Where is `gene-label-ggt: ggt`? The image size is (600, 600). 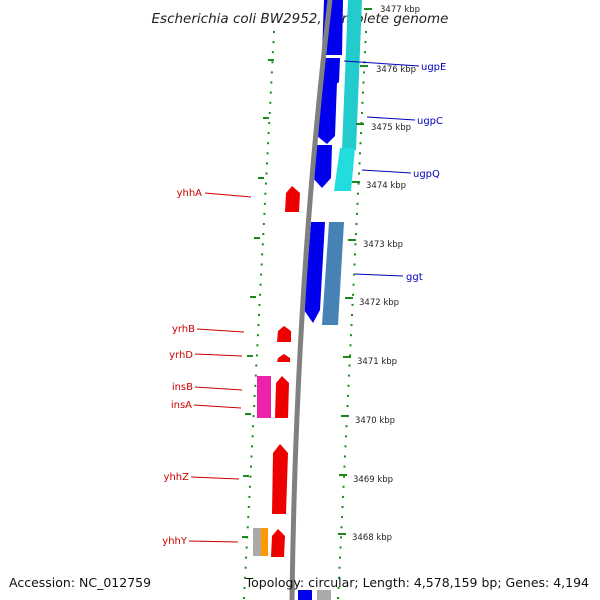 gene-label-ggt: ggt is located at coordinates (414, 277).